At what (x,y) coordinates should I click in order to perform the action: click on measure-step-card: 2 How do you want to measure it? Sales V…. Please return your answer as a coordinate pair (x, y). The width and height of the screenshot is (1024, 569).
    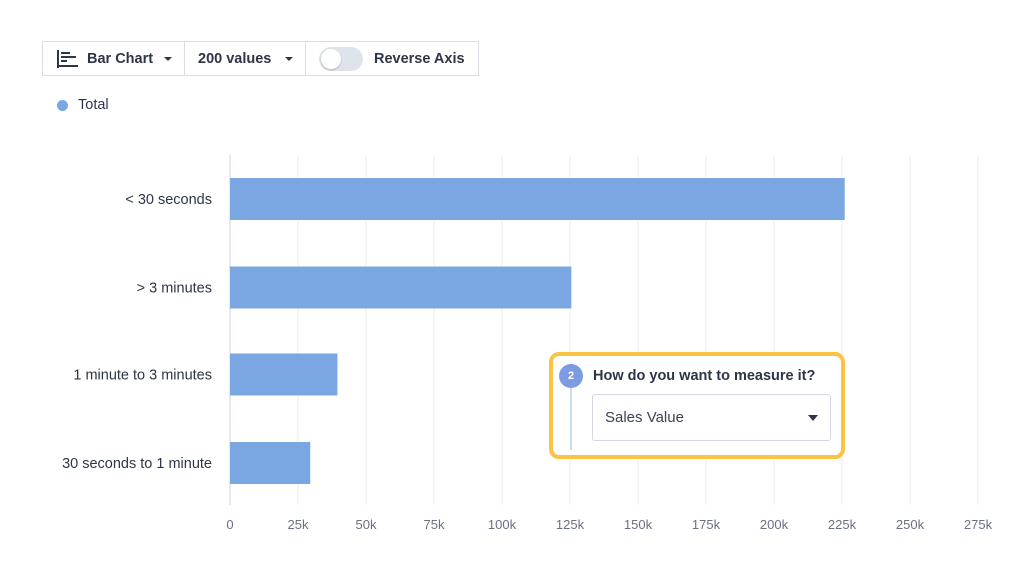
    Looking at the image, I should click on (697, 405).